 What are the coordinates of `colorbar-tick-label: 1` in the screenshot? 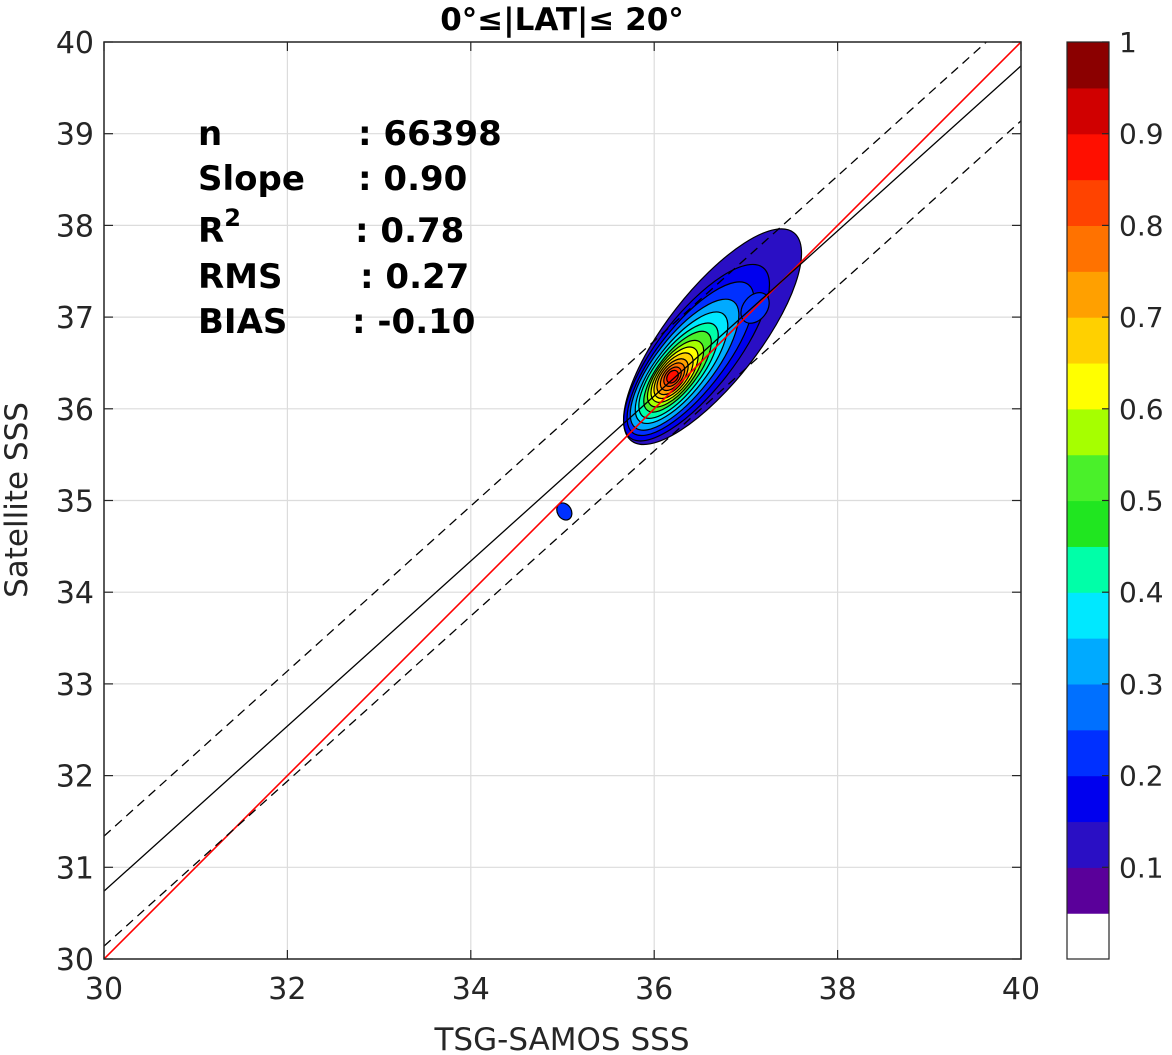 It's located at (1128, 42).